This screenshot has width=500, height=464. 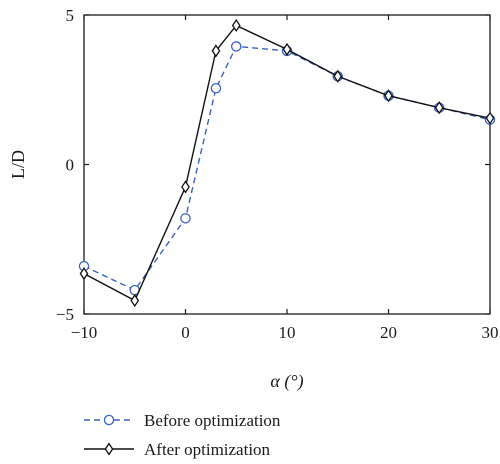 I want to click on x-tick-label: −10, so click(x=84, y=332).